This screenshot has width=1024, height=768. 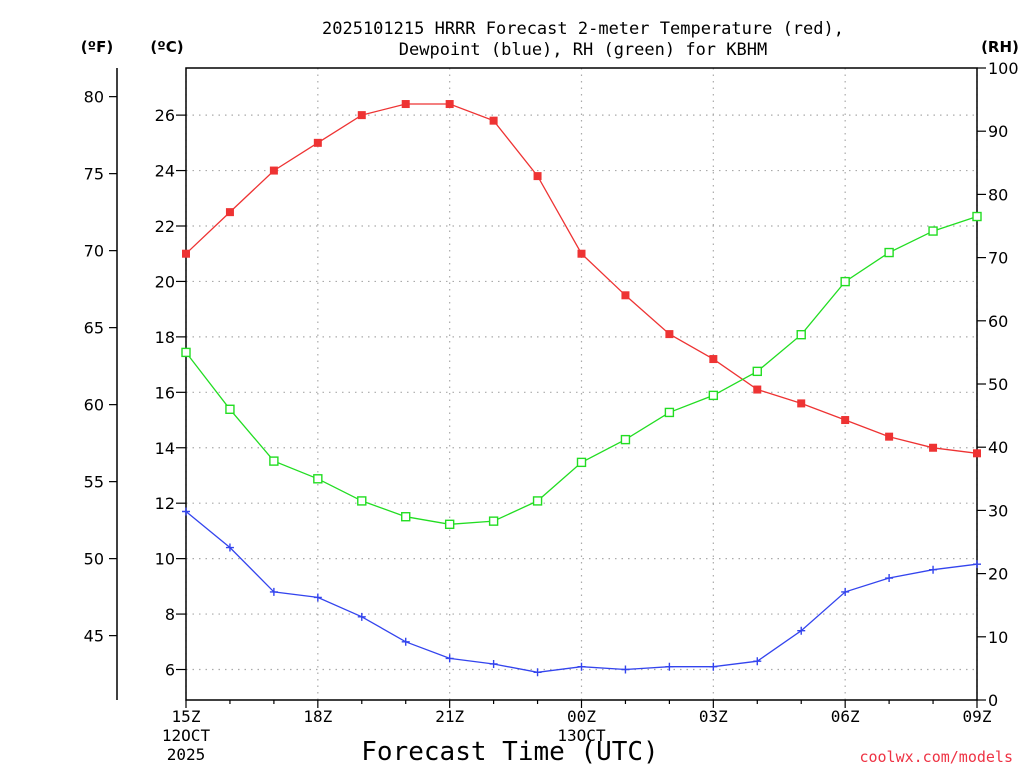 I want to click on x-tick-label: 15Z, so click(x=186, y=716).